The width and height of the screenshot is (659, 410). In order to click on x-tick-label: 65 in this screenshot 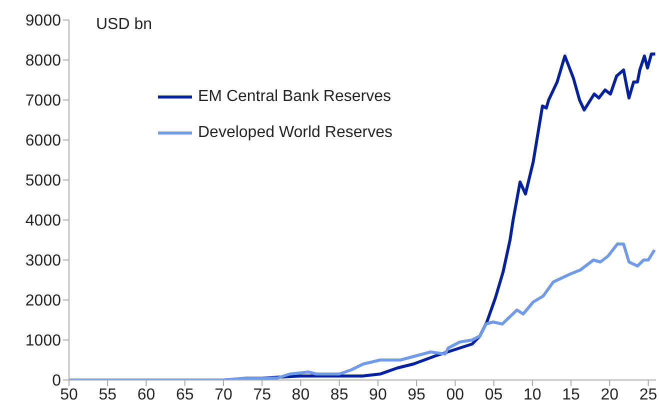, I will do `click(185, 395)`.